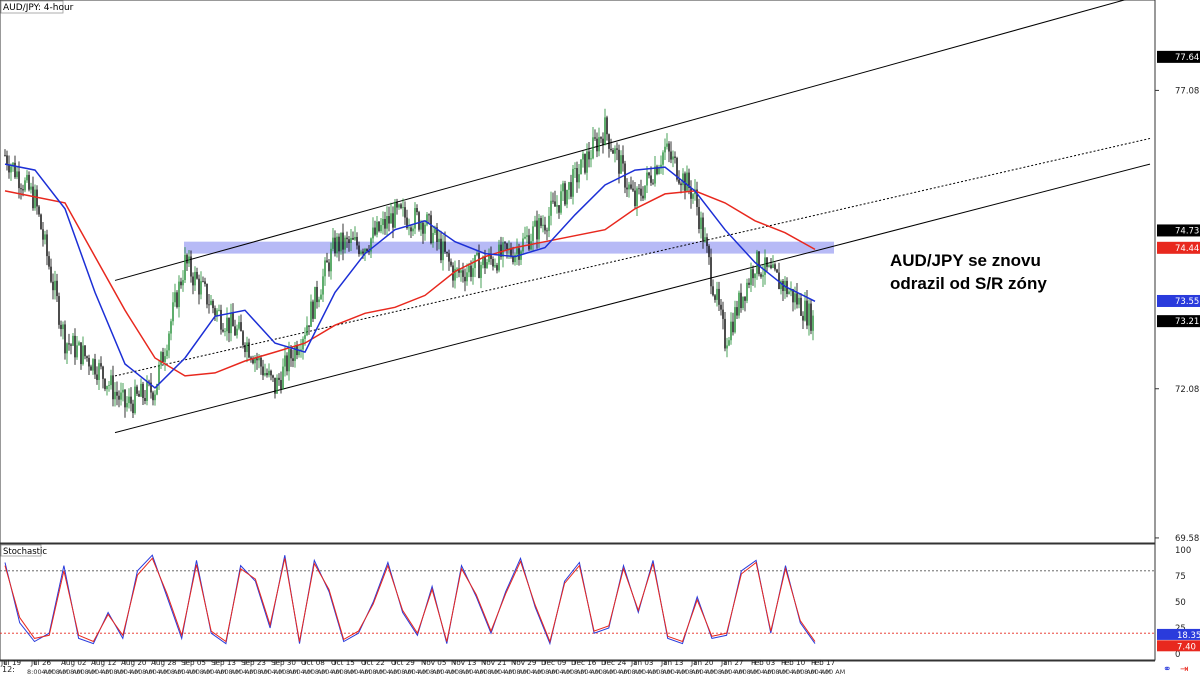 This screenshot has width=1200, height=680. I want to click on price-badge-bg, so click(1178, 321).